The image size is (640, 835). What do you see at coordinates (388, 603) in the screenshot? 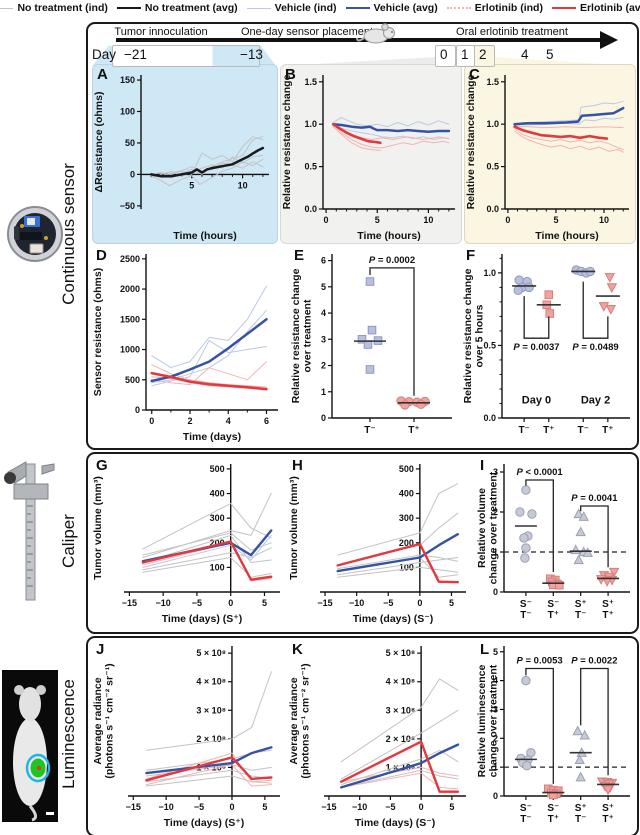
I see `svg-text: −5` at bounding box center [388, 603].